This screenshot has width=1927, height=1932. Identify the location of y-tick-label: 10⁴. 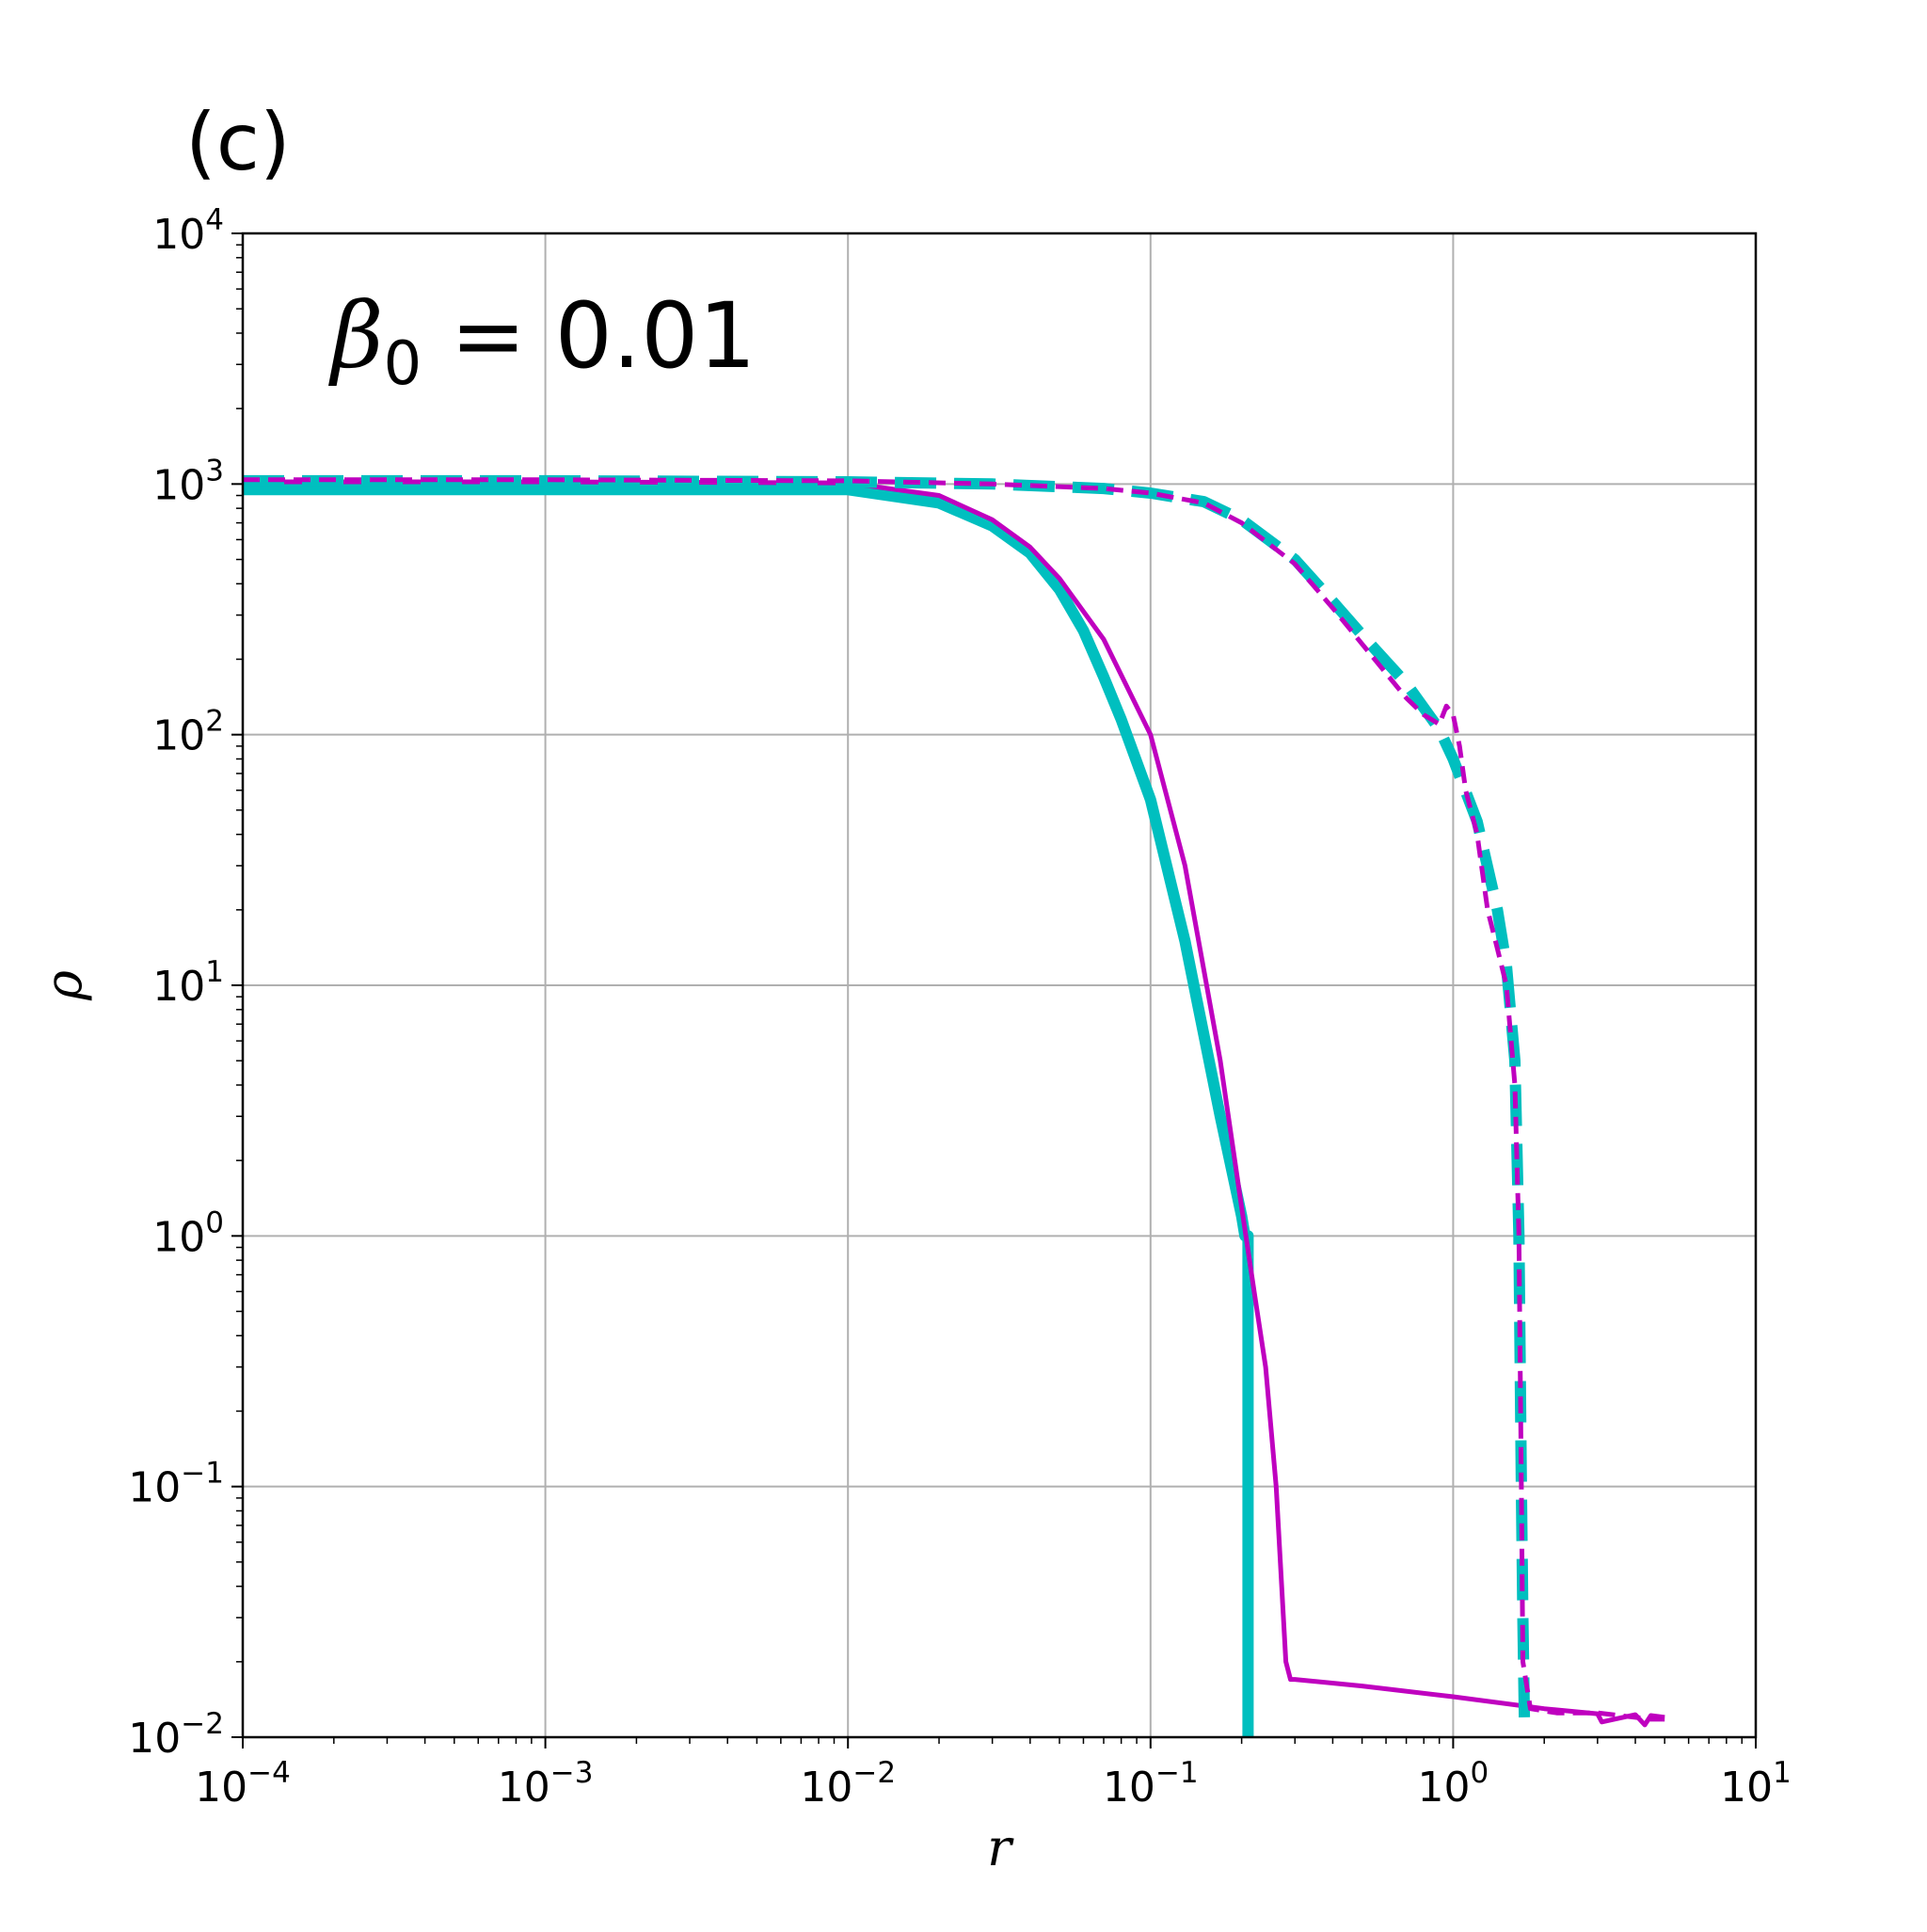
(188, 231).